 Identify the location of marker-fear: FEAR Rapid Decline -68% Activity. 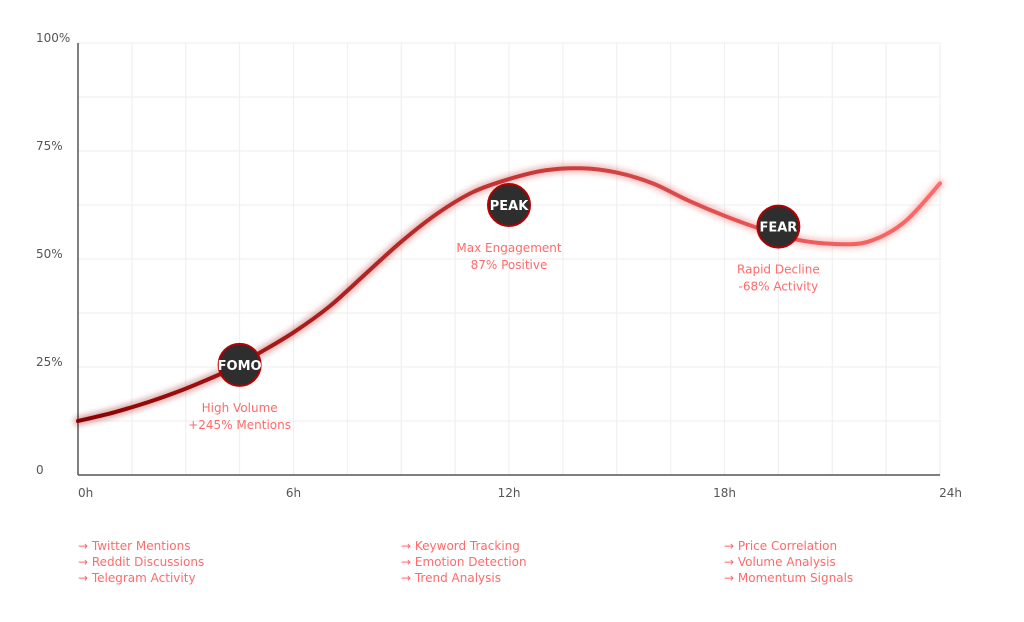
(778, 249).